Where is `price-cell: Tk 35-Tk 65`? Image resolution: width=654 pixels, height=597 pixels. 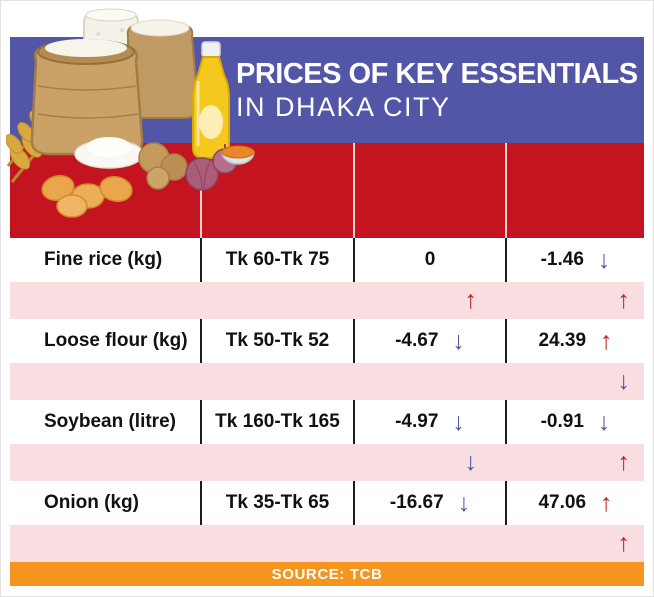 price-cell: Tk 35-Tk 65 is located at coordinates (276, 503).